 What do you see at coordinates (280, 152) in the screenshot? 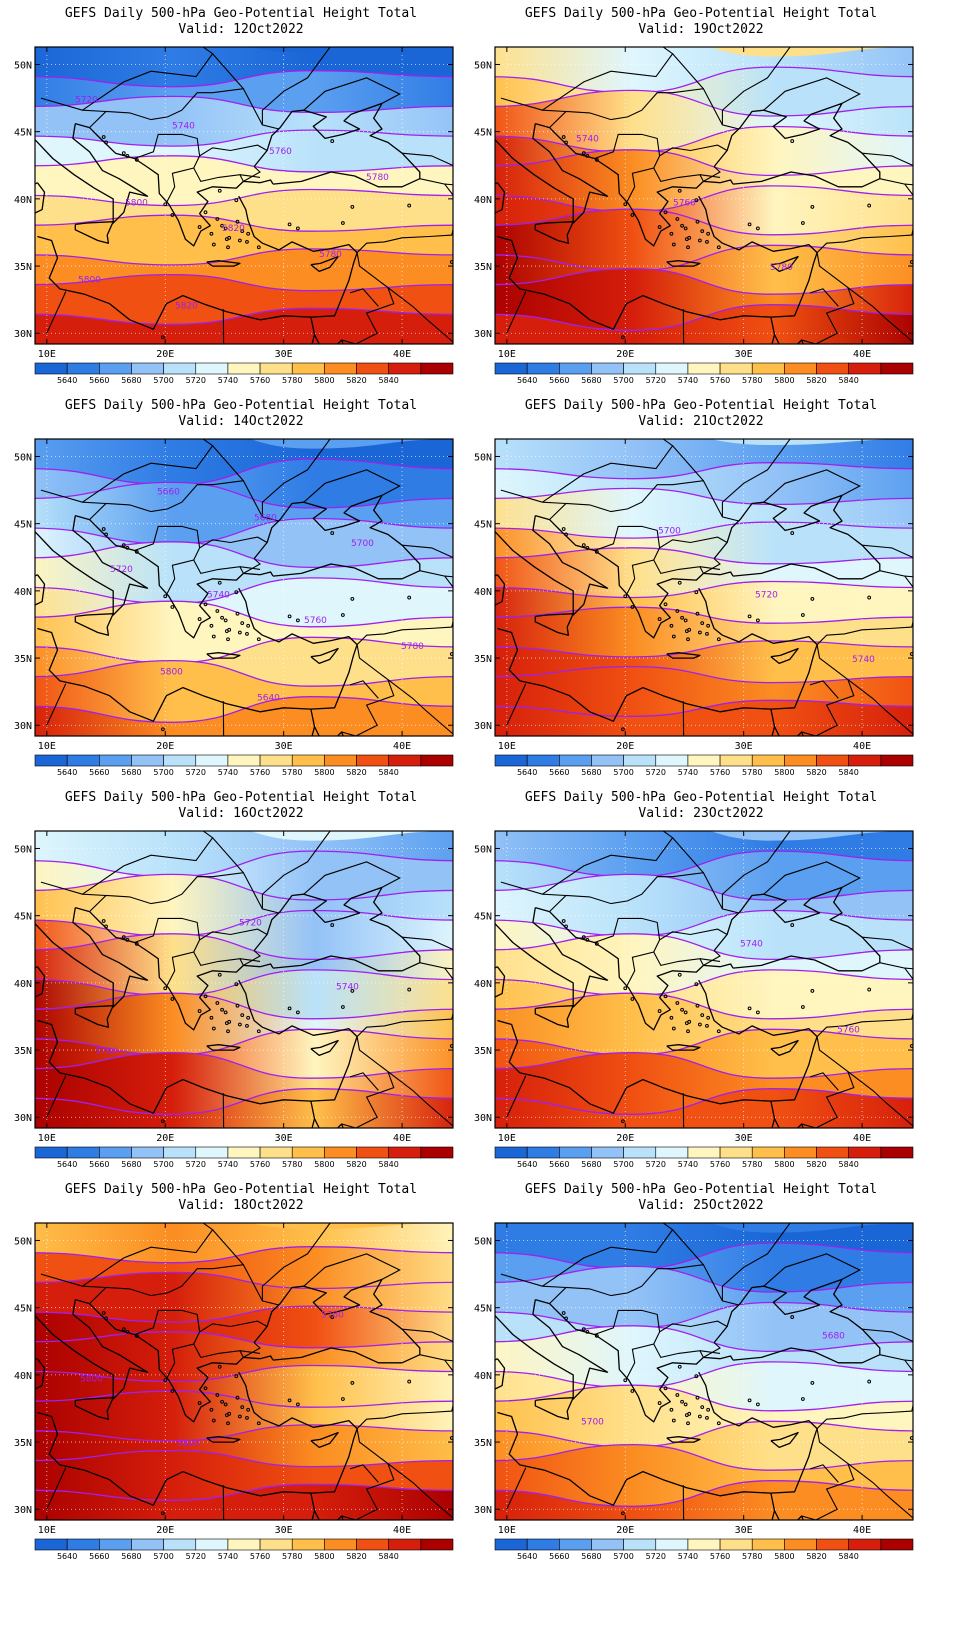
I see `contour-label: 5760` at bounding box center [280, 152].